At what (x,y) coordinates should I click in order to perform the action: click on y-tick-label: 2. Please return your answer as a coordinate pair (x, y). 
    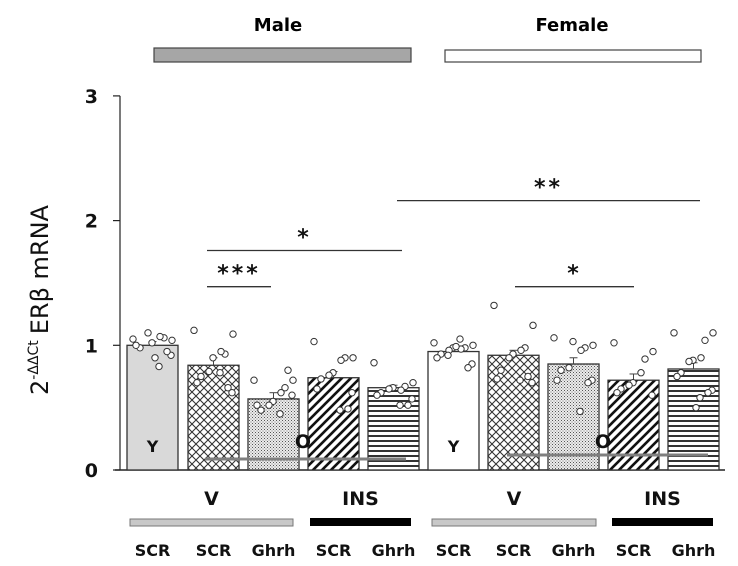
    Looking at the image, I should click on (91, 222).